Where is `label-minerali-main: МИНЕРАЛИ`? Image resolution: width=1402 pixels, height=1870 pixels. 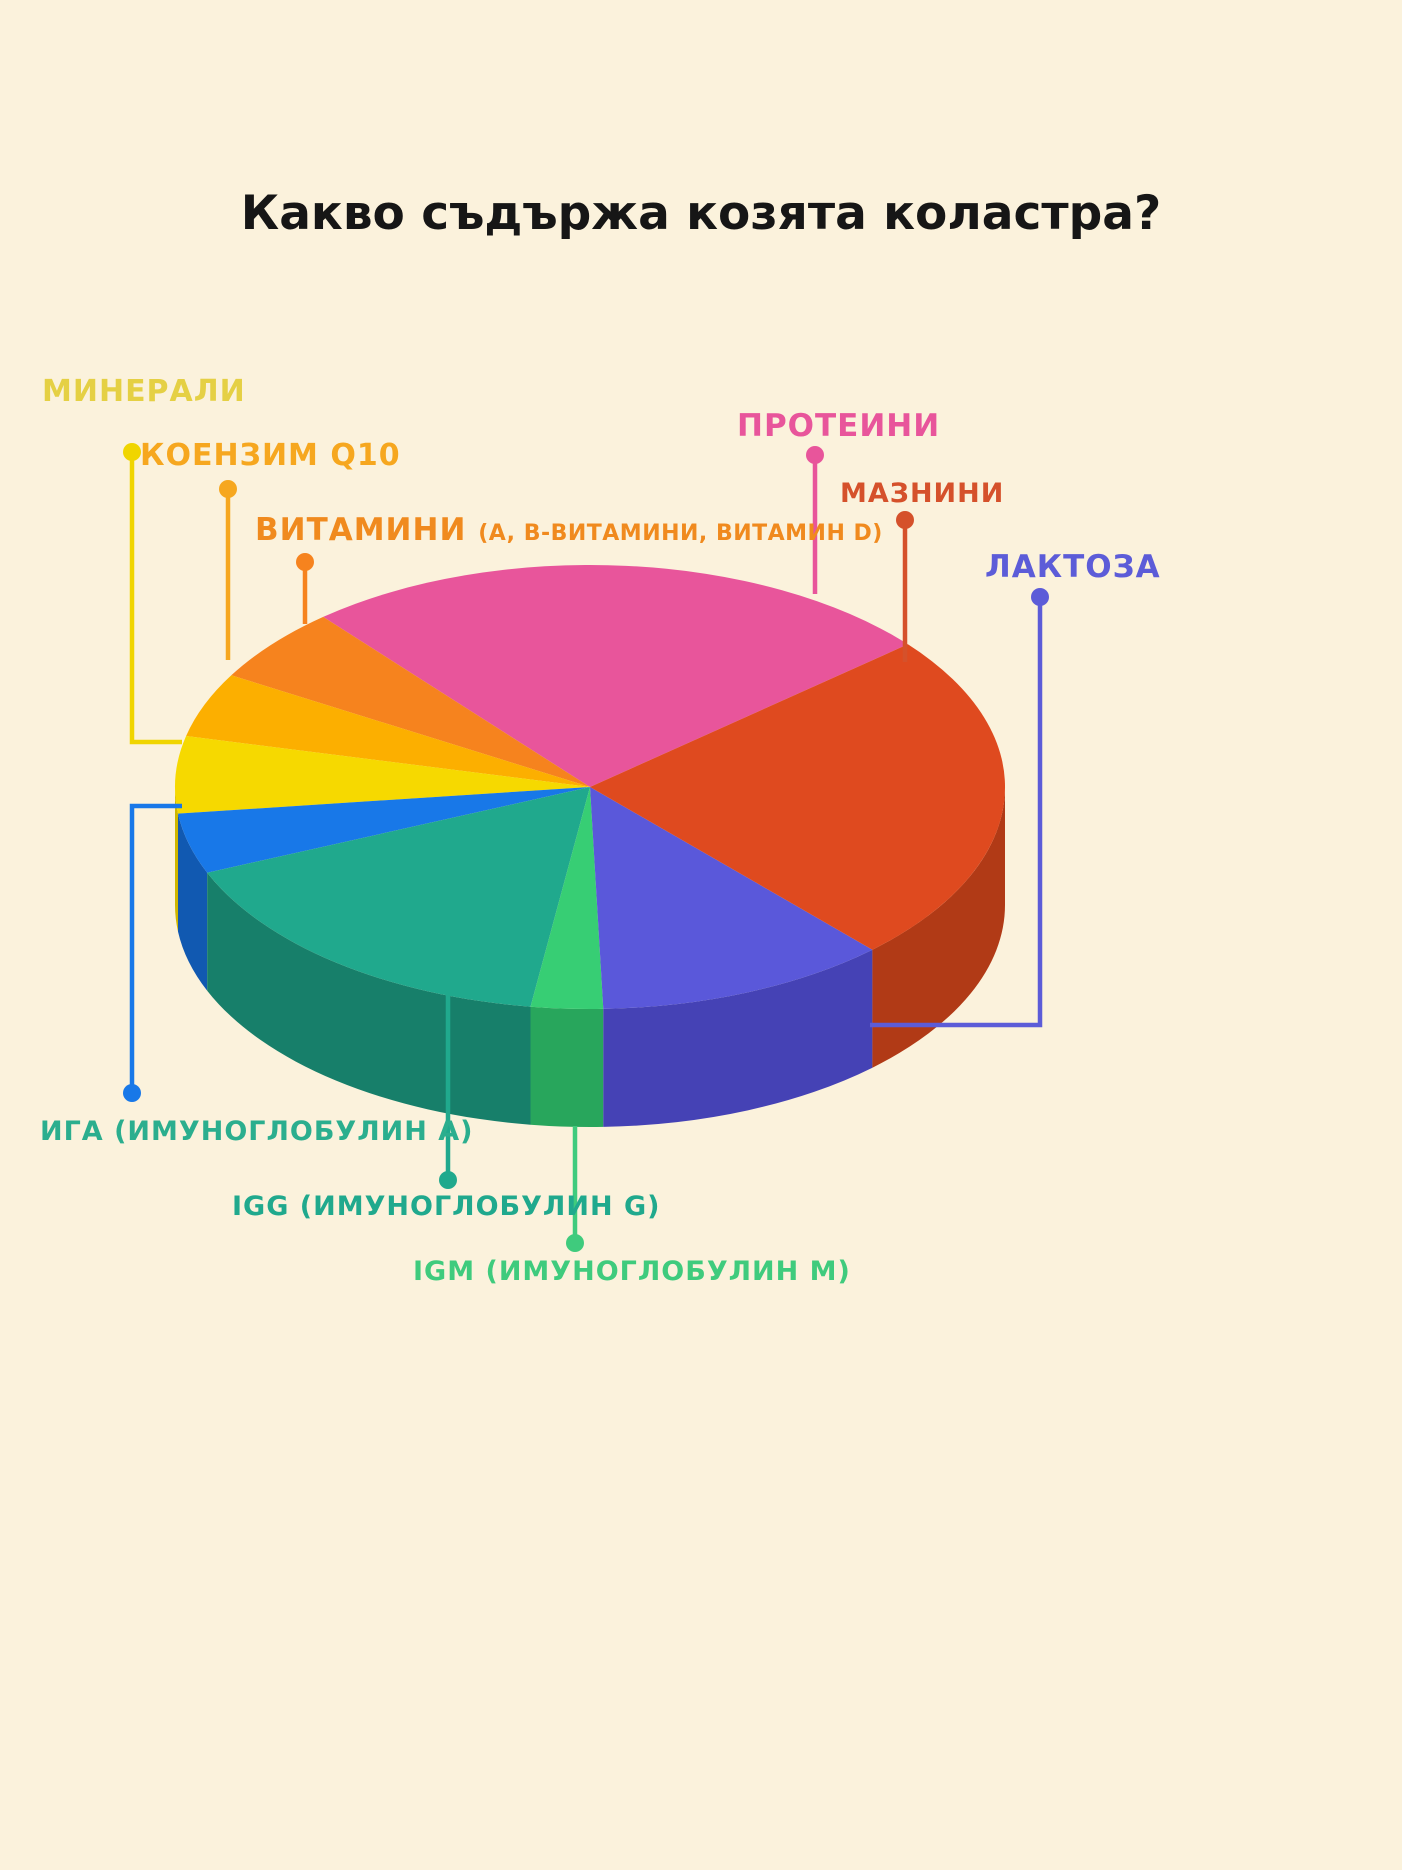
label-minerali-main: МИНЕРАЛИ is located at coordinates (144, 391).